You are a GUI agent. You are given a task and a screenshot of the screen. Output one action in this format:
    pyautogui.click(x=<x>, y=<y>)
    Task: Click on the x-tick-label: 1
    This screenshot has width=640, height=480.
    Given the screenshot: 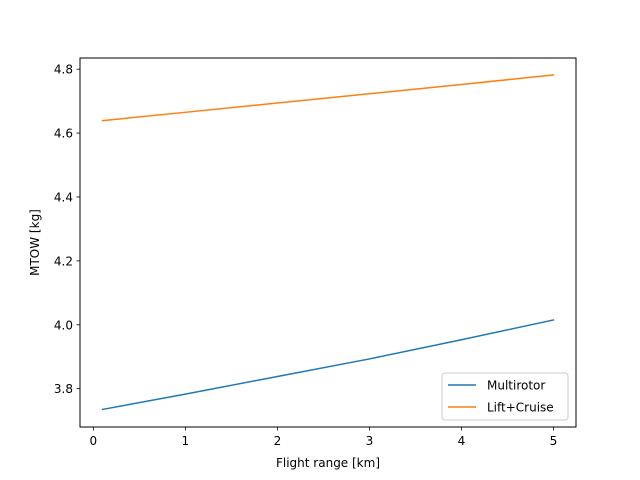 What is the action you would take?
    pyautogui.click(x=186, y=441)
    